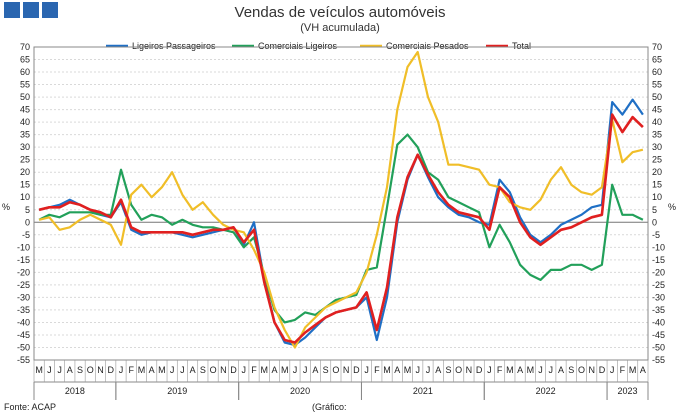 This screenshot has width=680, height=414. What do you see at coordinates (25, 147) in the screenshot?
I see `y-tick-label-left: 30` at bounding box center [25, 147].